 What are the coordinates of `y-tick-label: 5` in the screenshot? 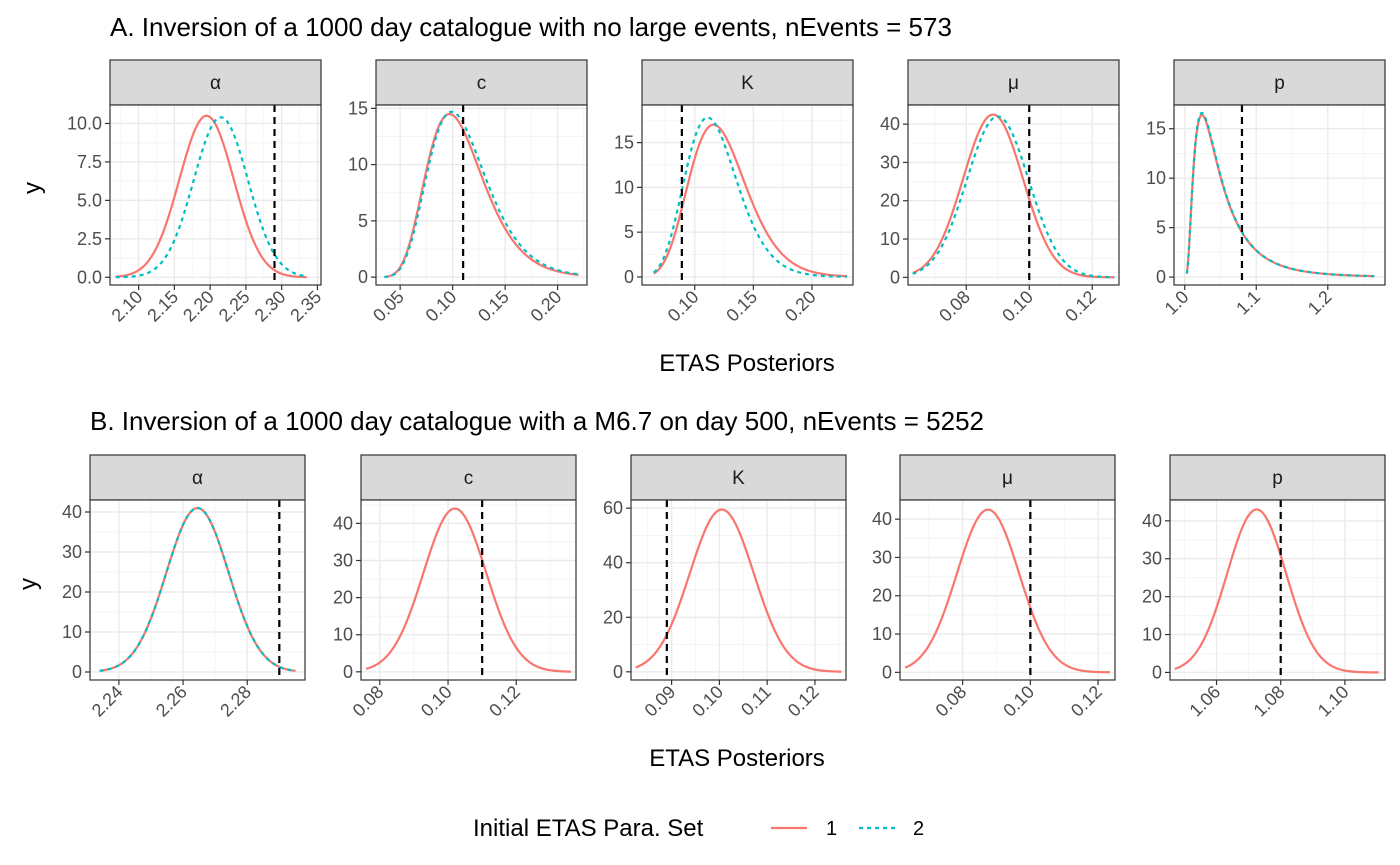 It's located at (1161, 228).